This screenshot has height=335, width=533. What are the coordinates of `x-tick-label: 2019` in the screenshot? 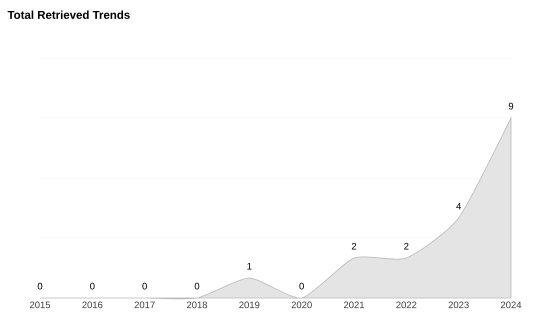 It's located at (249, 305).